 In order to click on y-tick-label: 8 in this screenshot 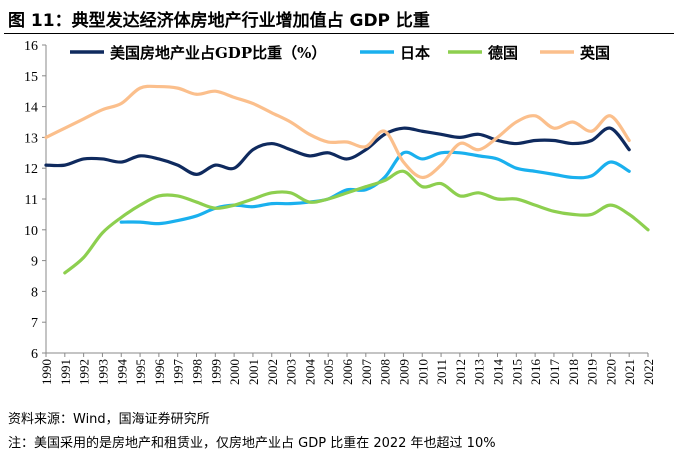, I will do `click(34, 292)`.